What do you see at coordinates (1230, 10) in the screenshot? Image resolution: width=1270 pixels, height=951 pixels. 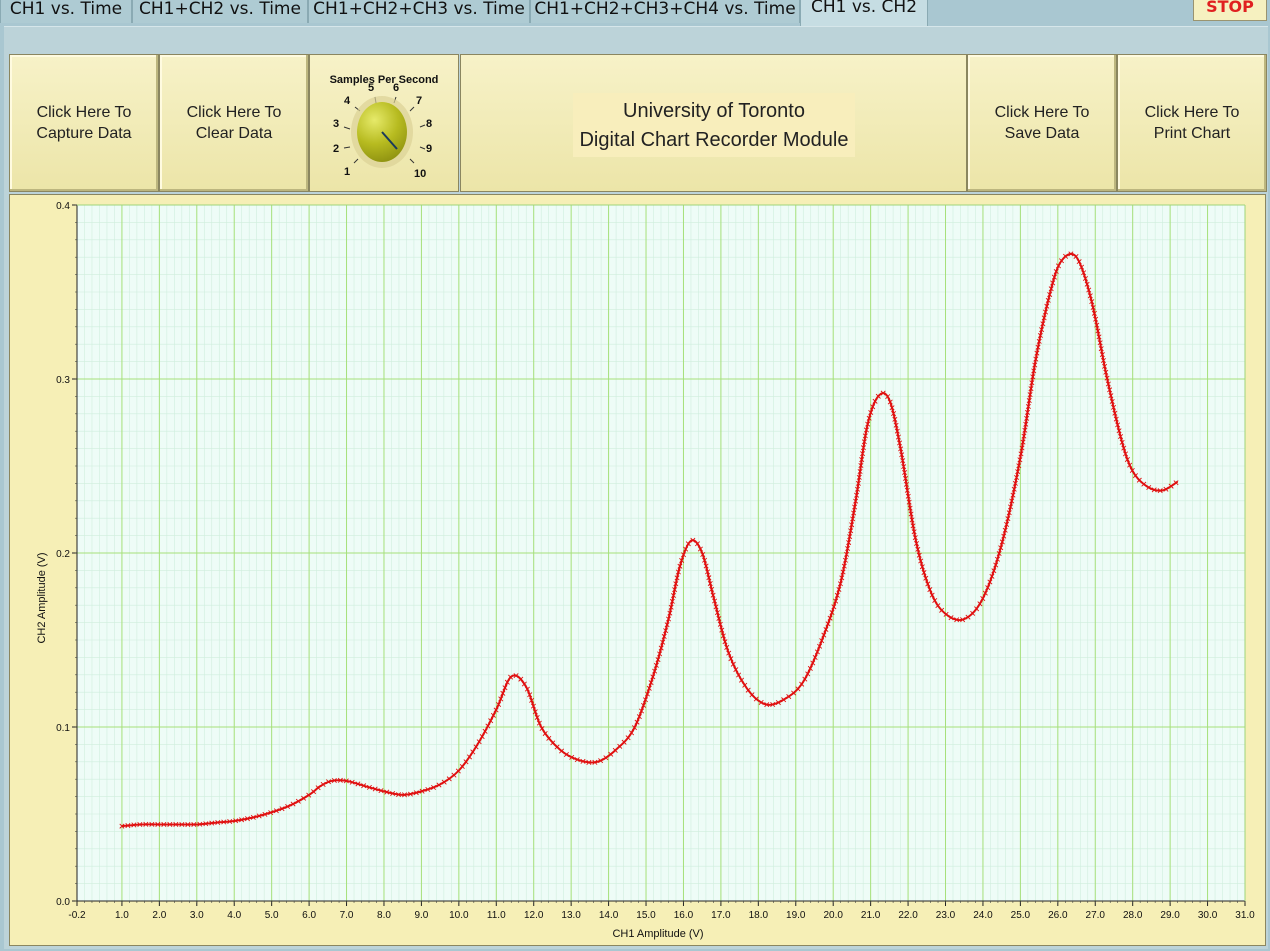 I see `stop-button: STOP` at bounding box center [1230, 10].